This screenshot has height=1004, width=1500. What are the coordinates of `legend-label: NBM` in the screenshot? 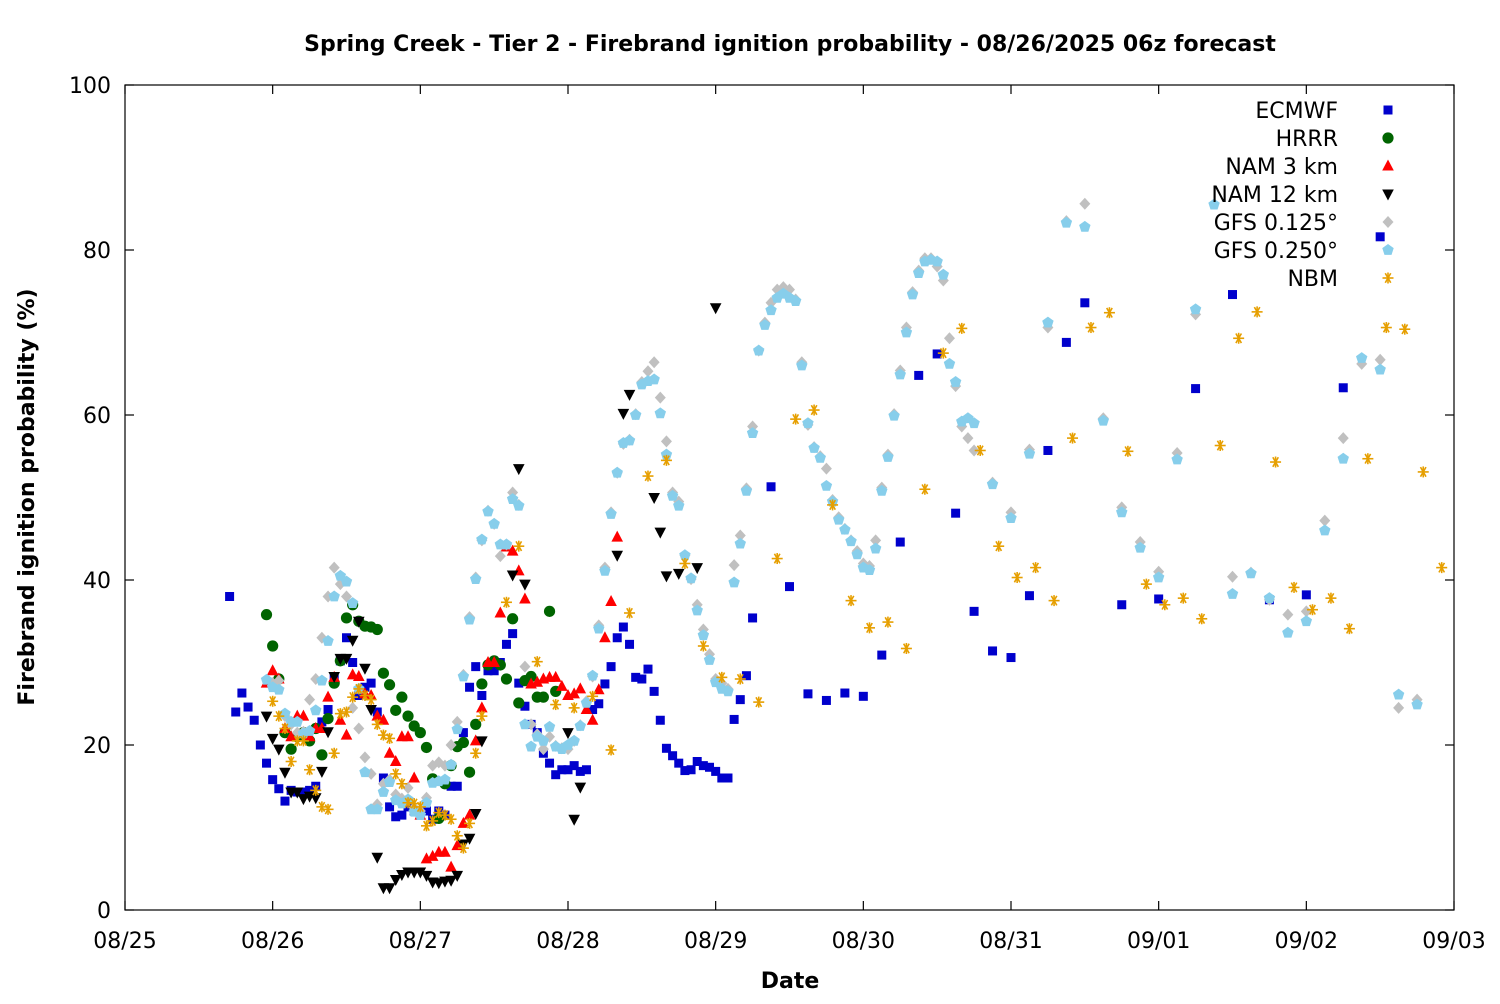 It's located at (1312, 279).